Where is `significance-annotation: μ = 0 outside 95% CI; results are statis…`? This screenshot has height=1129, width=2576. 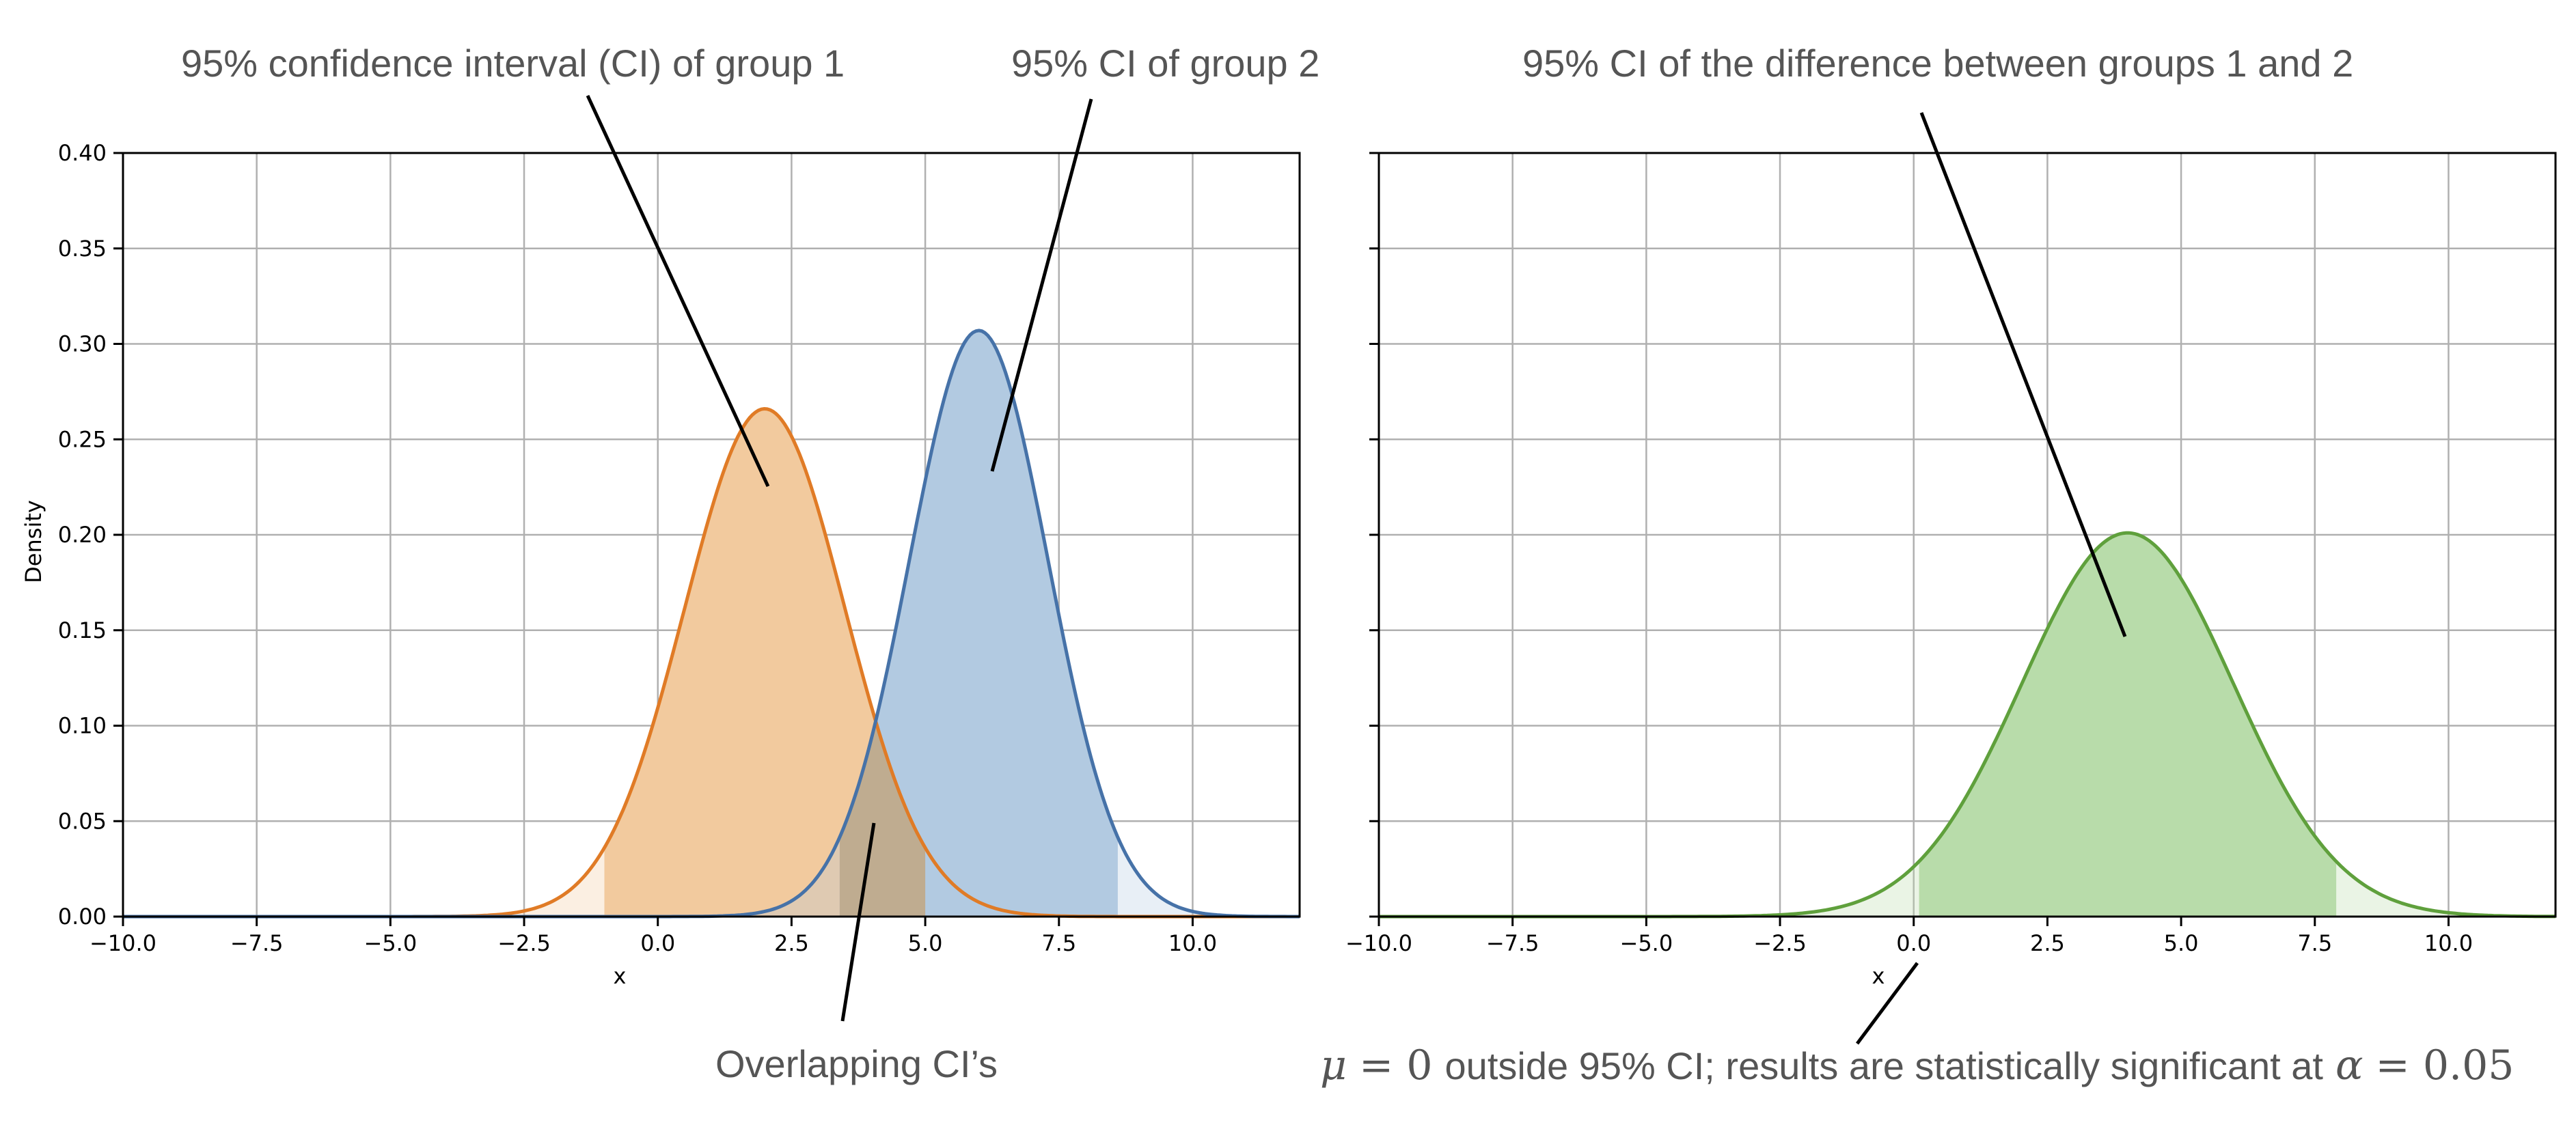 significance-annotation: μ = 0 outside 95% CI; results are statis… is located at coordinates (1917, 1065).